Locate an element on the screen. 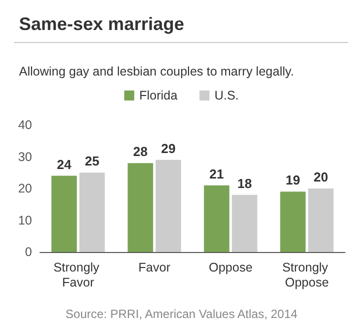  data-label: 18 is located at coordinates (244, 183).